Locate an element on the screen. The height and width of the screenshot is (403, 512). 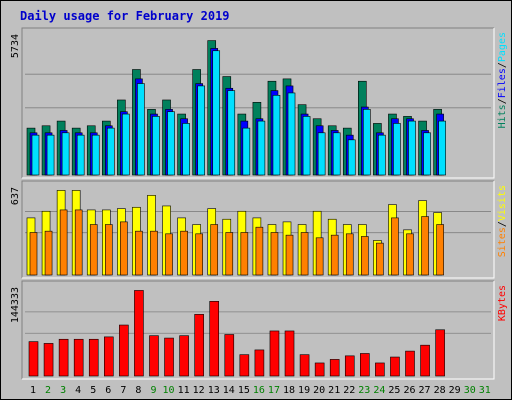
y-max-label: 5734 is located at coordinates (15, 46).